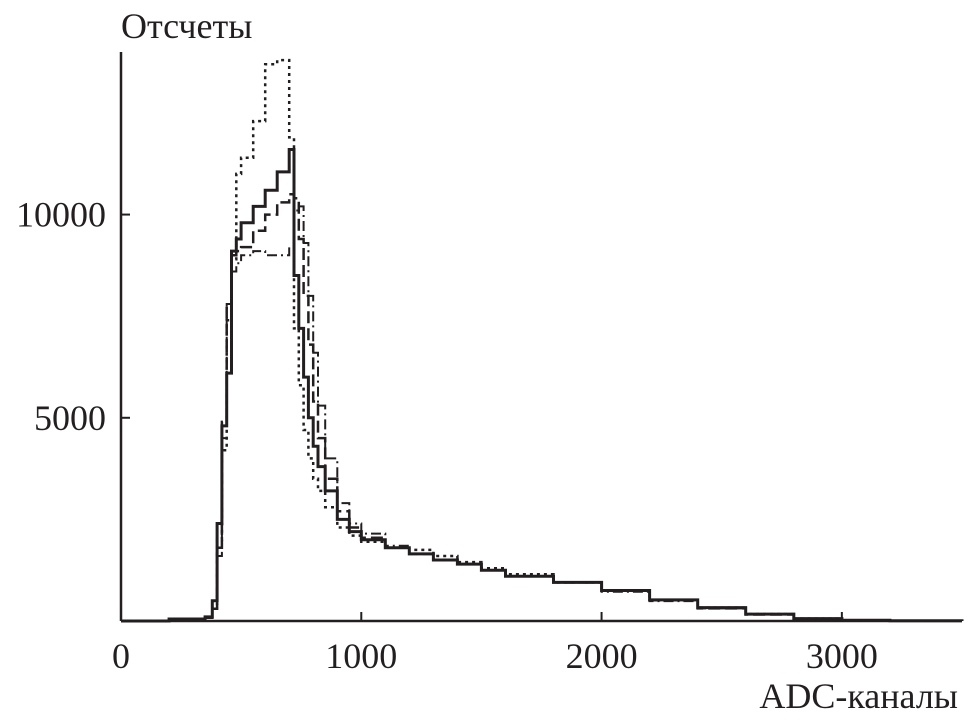 The height and width of the screenshot is (723, 970). Describe the element at coordinates (361, 656) in the screenshot. I see `x-tick-label: 1000` at that location.